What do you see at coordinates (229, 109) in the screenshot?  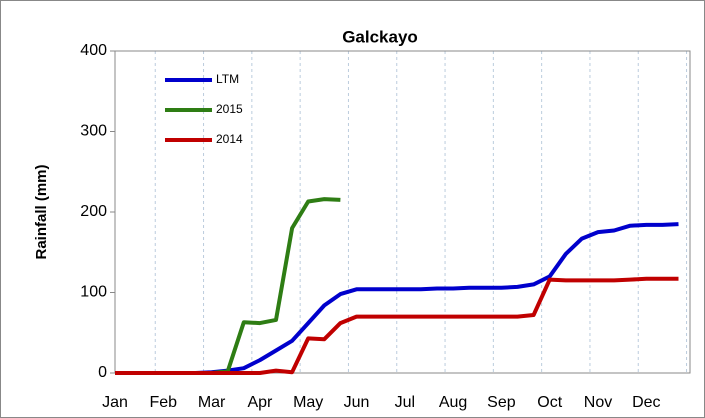 I see `legend-label: 2015` at bounding box center [229, 109].